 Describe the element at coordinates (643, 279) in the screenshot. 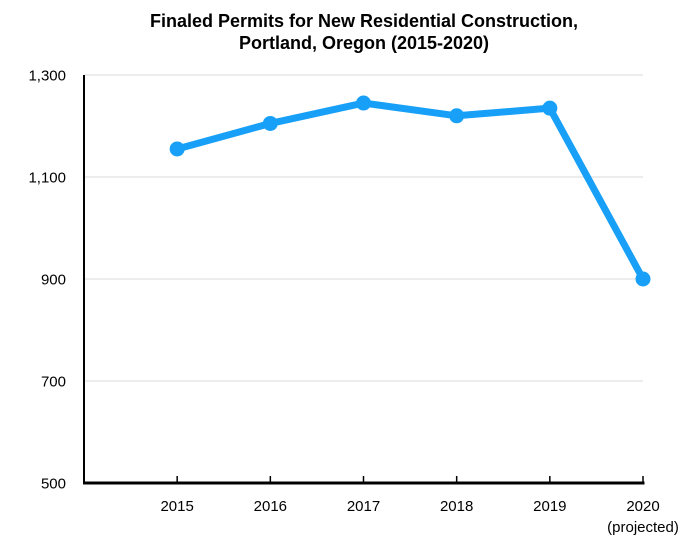

I see `data-point-2020` at that location.